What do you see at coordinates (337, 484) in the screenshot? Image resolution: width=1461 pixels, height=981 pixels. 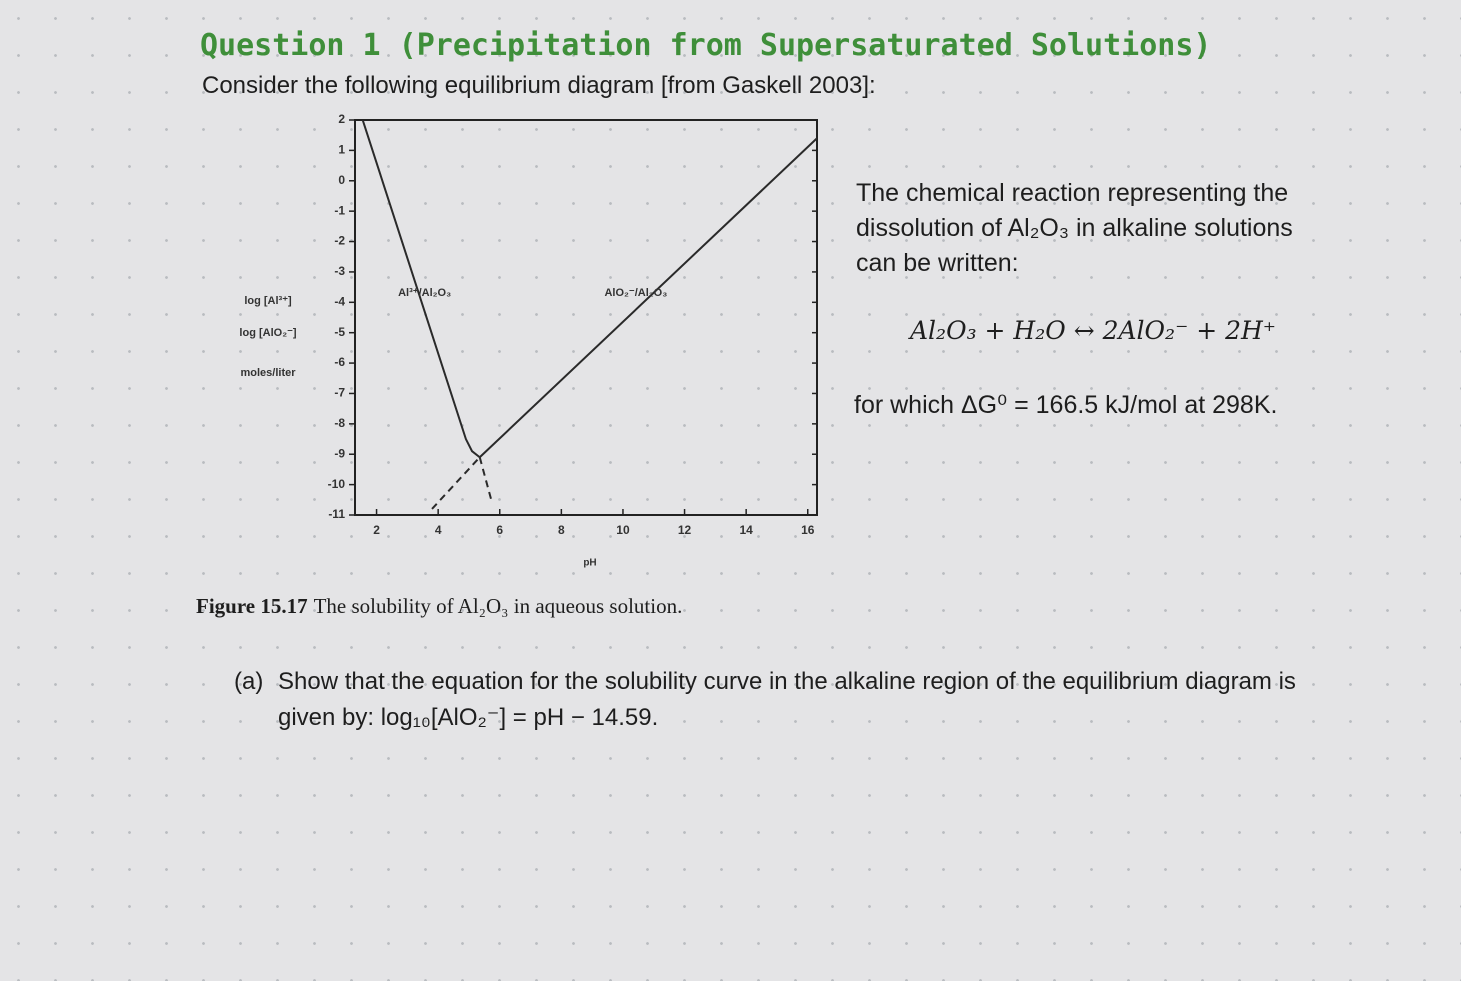 I see `y-tick-label: -10` at bounding box center [337, 484].